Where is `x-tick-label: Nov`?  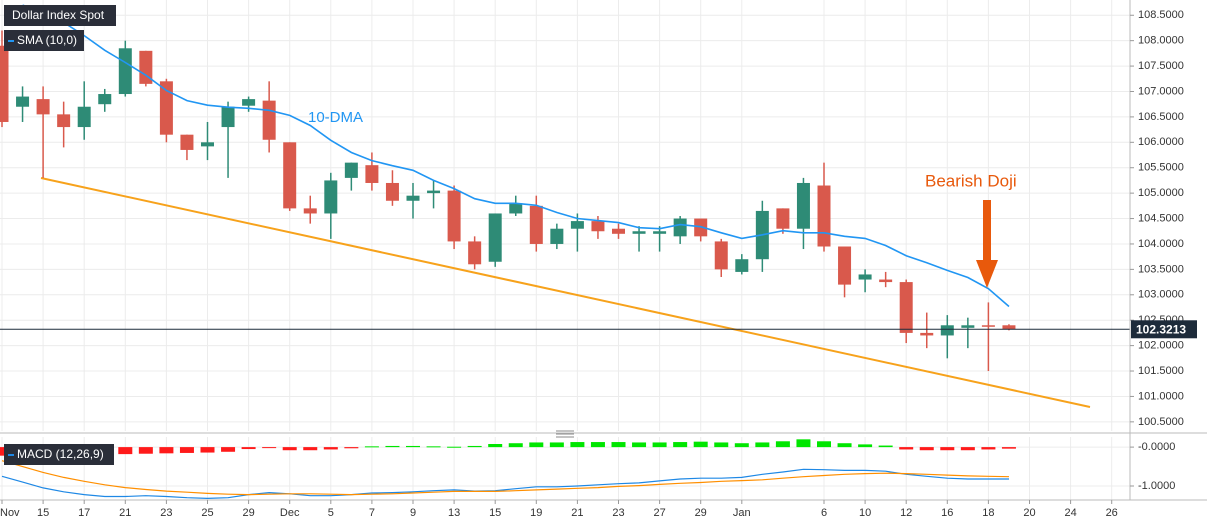 x-tick-label: Nov is located at coordinates (10, 513).